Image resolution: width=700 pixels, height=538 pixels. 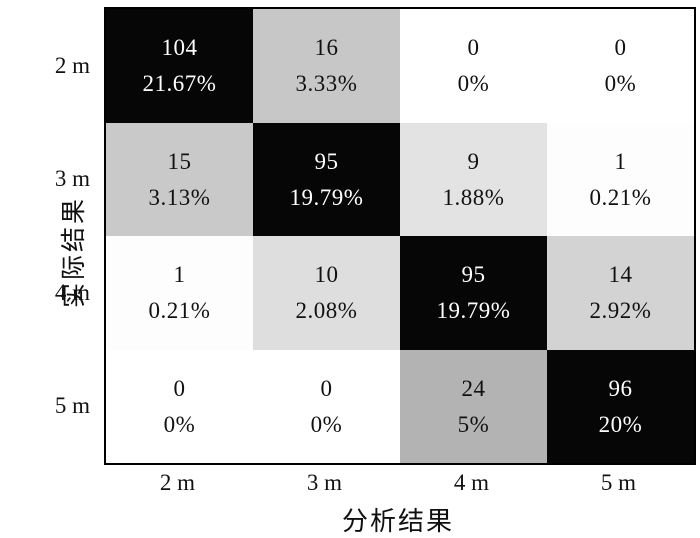 What do you see at coordinates (471, 482) in the screenshot?
I see `x-tick-label: 4 m` at bounding box center [471, 482].